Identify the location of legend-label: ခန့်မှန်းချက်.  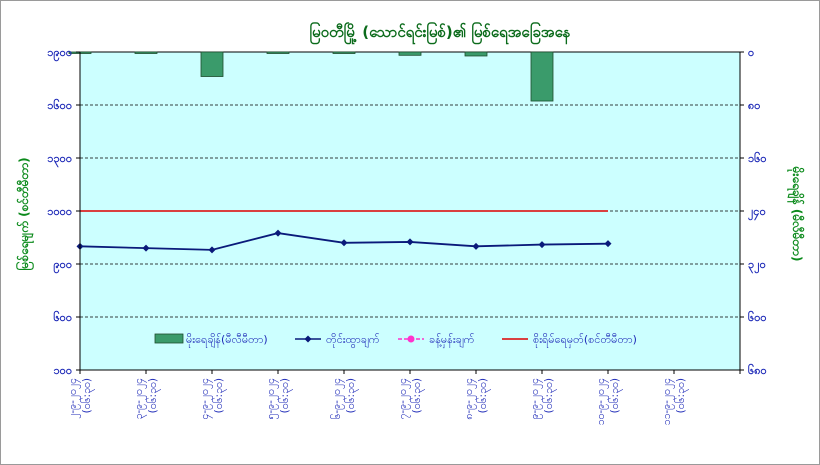
(452, 340).